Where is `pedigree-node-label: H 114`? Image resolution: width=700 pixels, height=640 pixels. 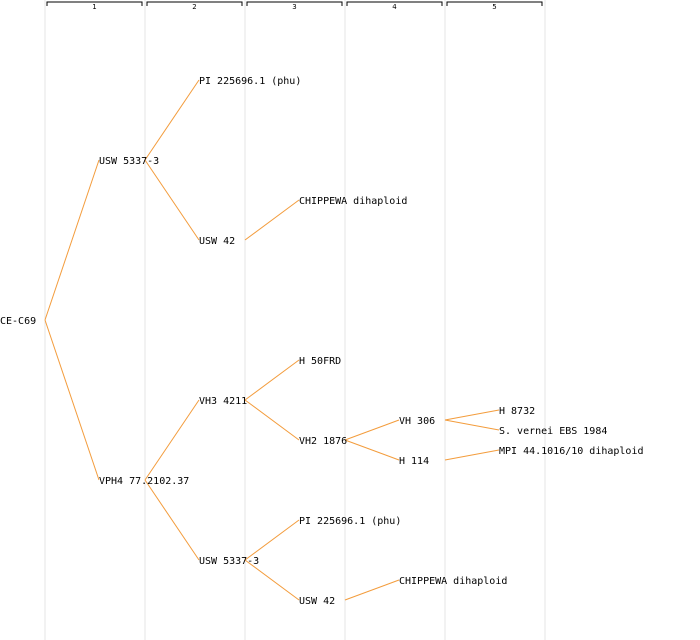
pedigree-node-label: H 114 is located at coordinates (414, 461).